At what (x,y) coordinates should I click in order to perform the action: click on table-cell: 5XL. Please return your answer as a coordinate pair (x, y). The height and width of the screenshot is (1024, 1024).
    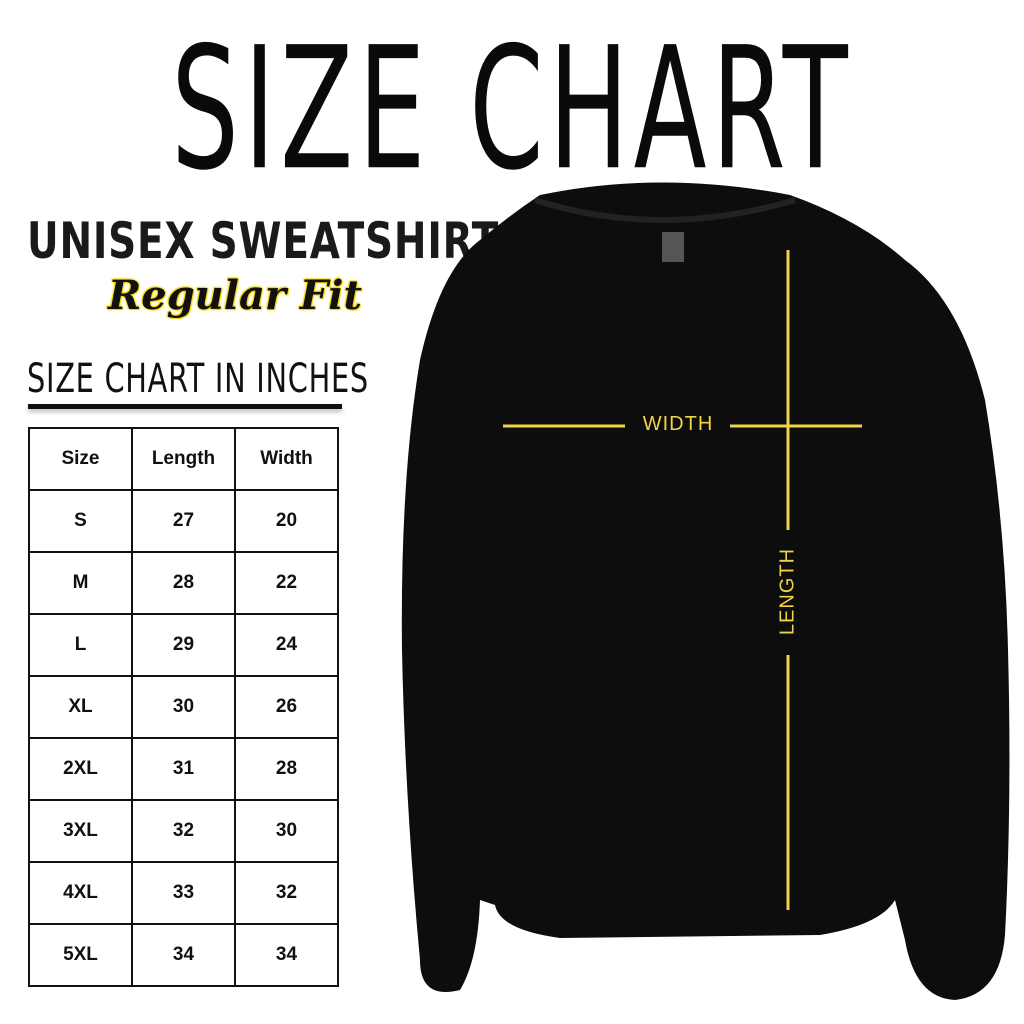
    Looking at the image, I should click on (80, 955).